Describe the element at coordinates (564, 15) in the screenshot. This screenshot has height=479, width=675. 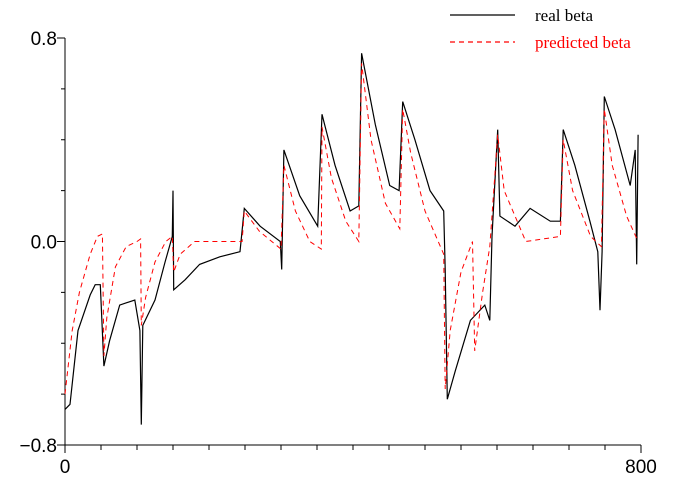
I see `legend-label: real beta` at that location.